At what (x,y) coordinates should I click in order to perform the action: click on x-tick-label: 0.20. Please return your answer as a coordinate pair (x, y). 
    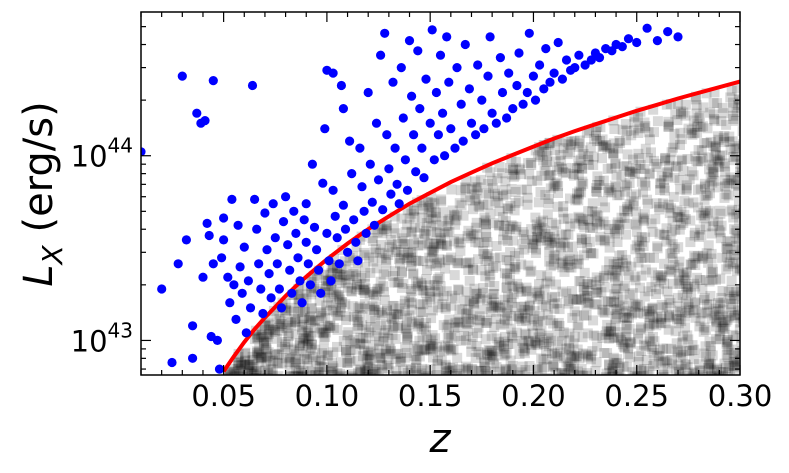
    Looking at the image, I should click on (533, 396).